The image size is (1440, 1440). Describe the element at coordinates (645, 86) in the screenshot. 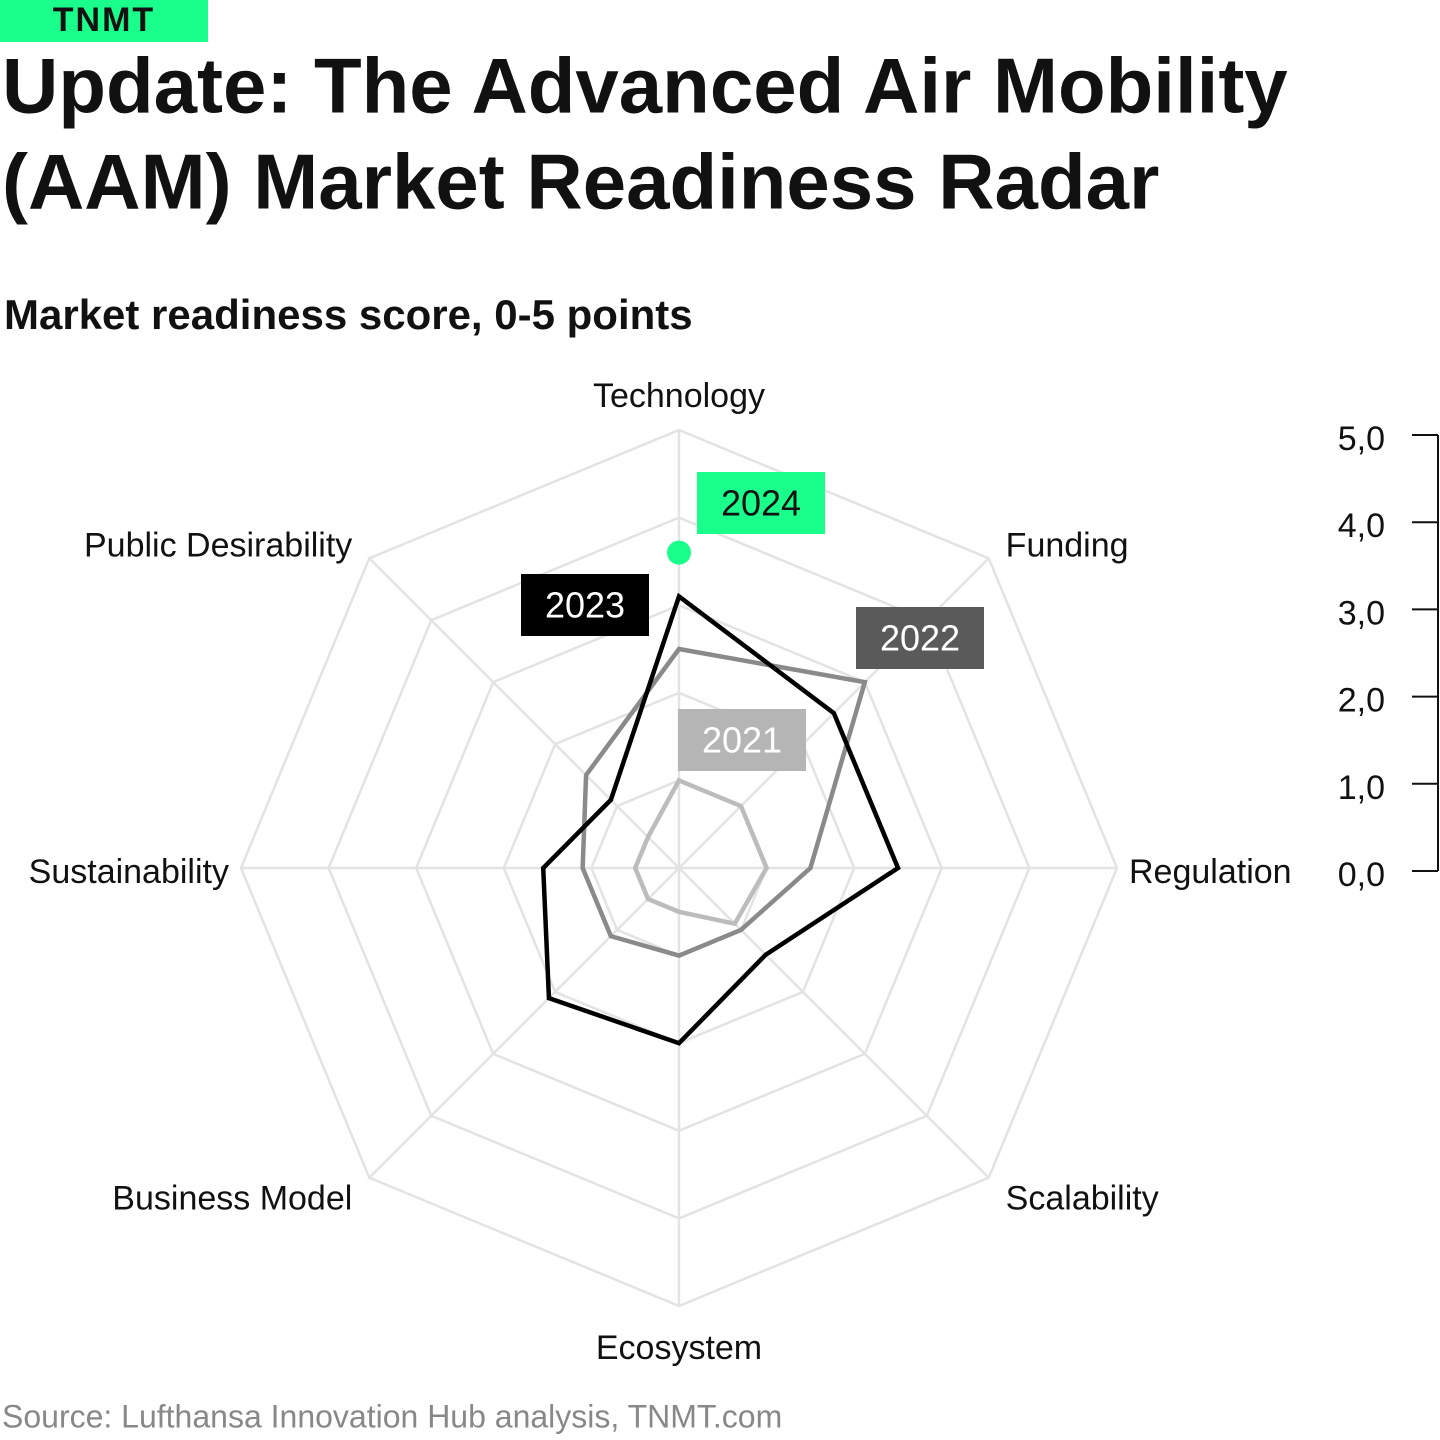

I see `chart-title: Update: The Advanced Air Mobility` at that location.